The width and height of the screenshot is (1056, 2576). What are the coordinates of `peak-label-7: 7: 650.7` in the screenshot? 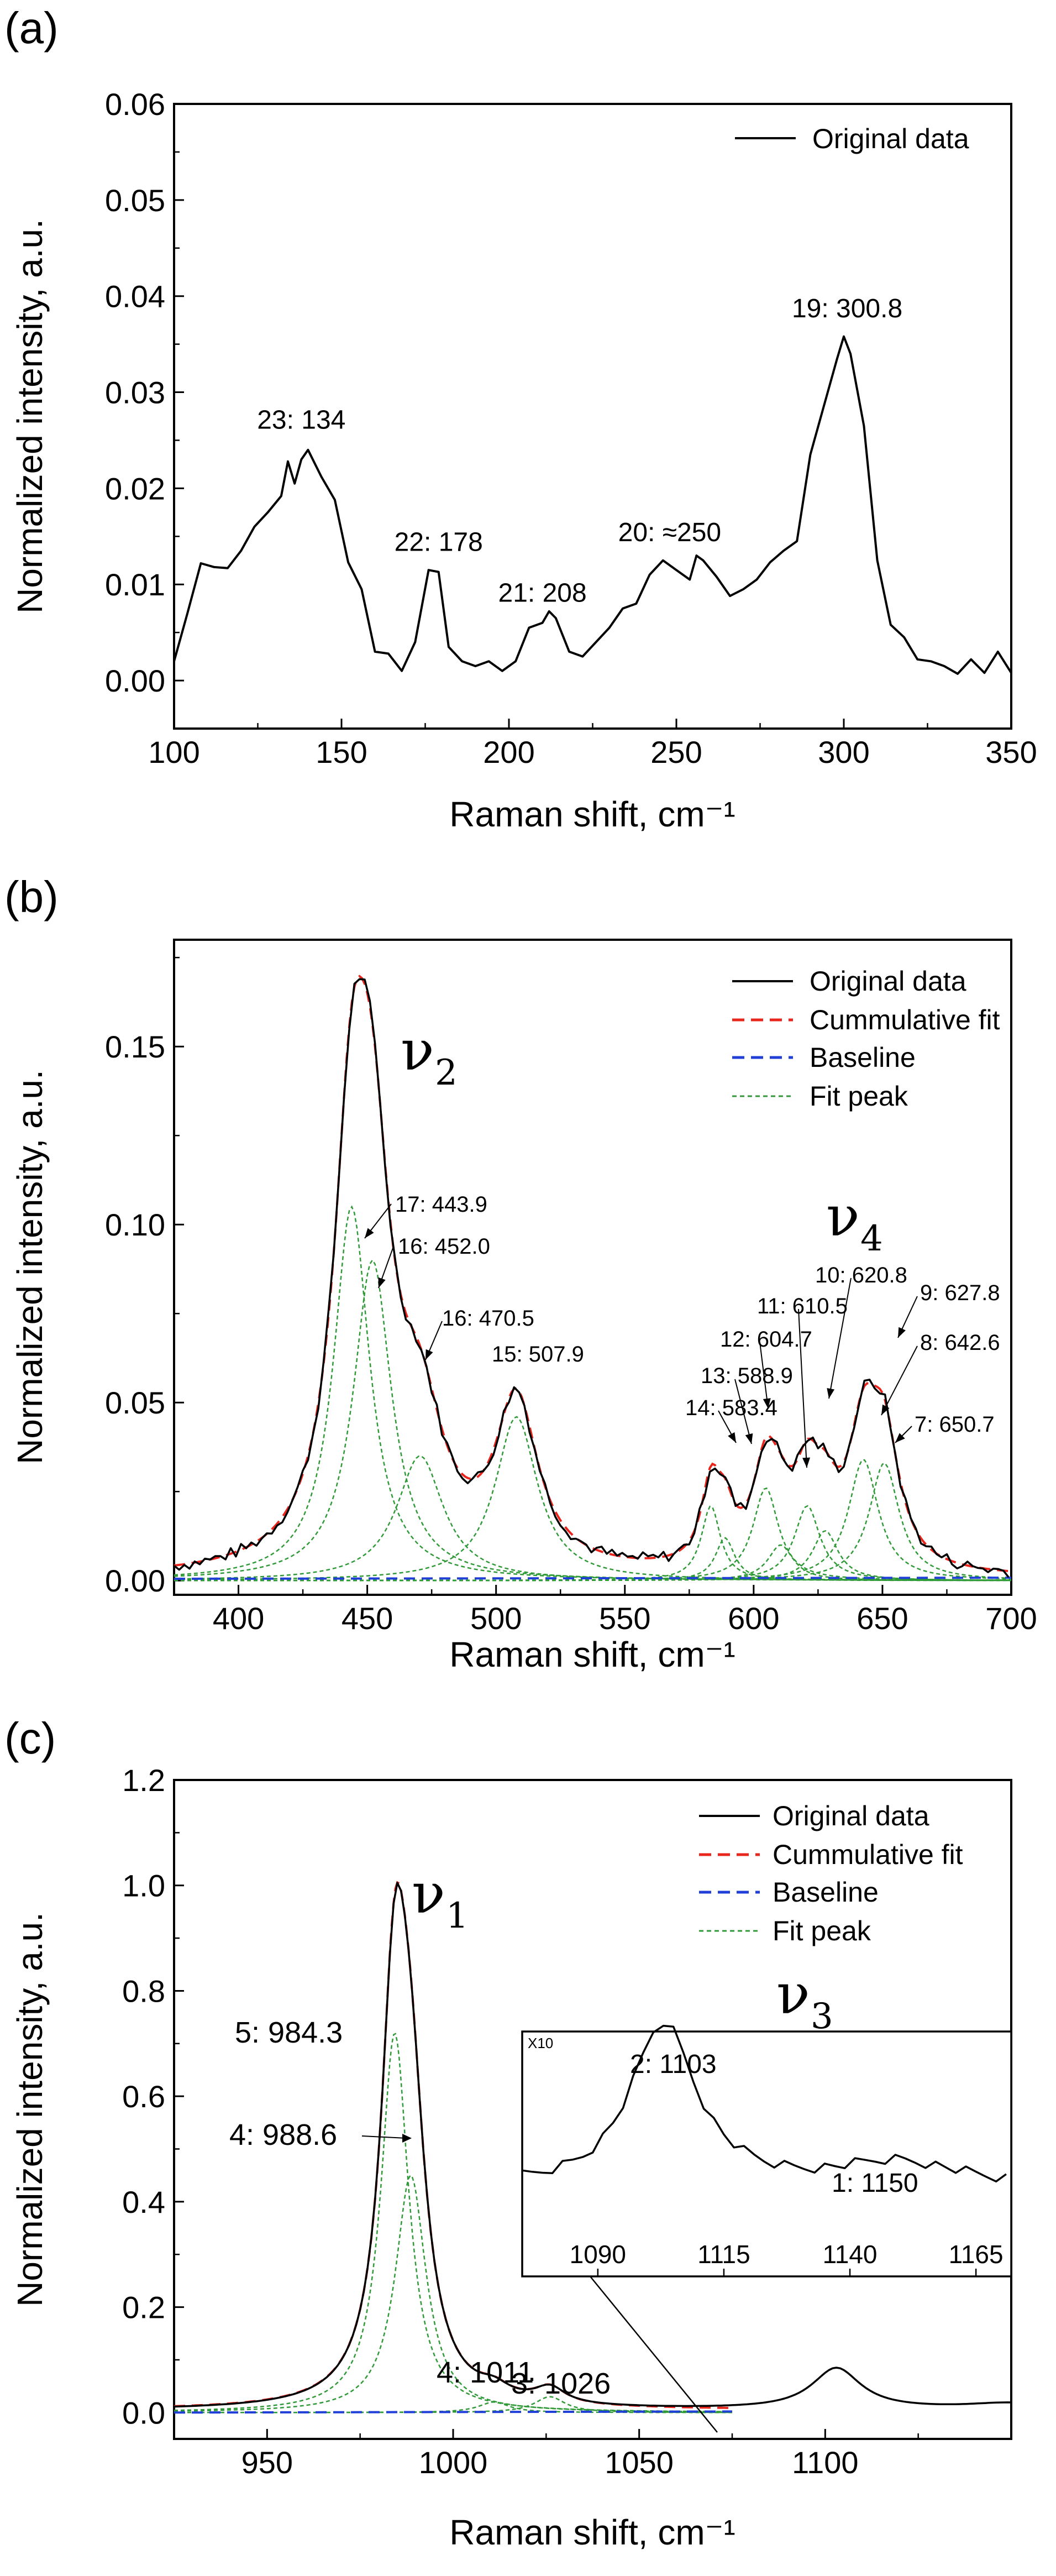 It's located at (955, 1424).